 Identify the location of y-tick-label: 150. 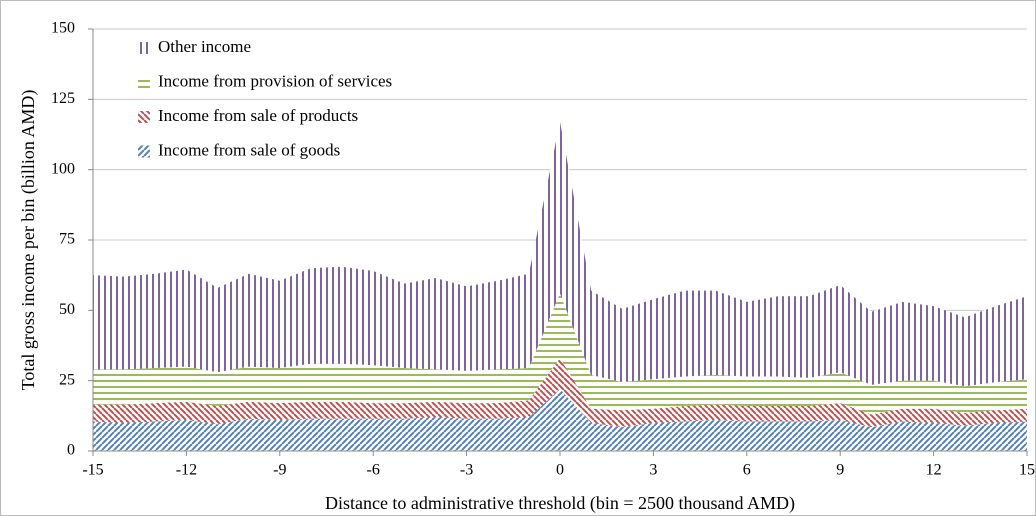
(63, 28).